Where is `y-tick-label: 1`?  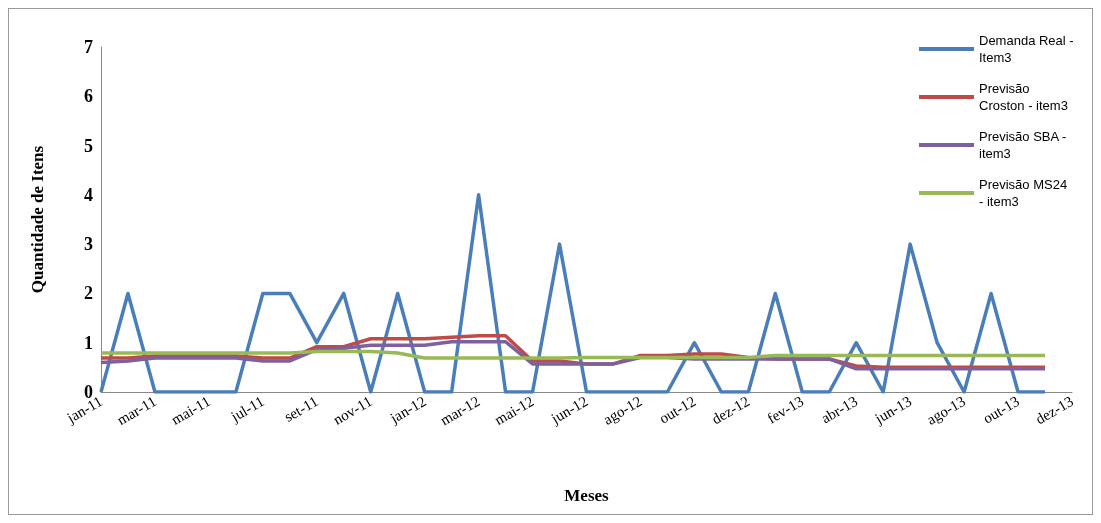
y-tick-label: 1 is located at coordinates (88, 342).